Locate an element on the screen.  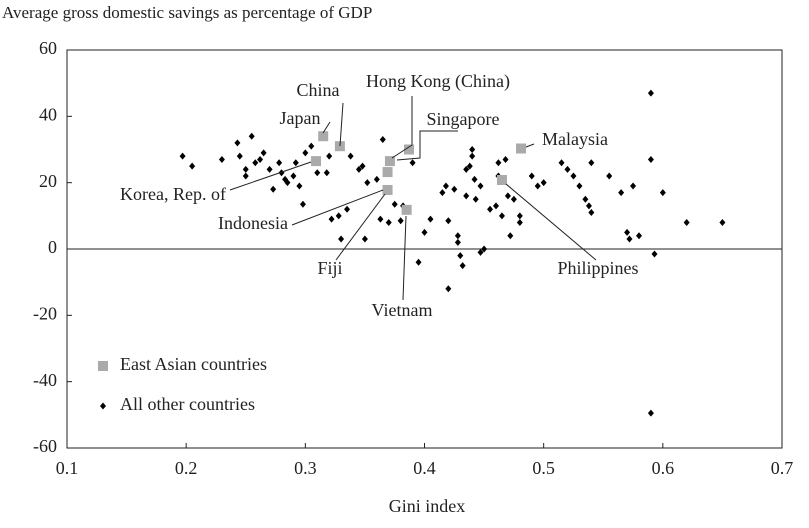
x-tick-label: 0.7 is located at coordinates (782, 468).